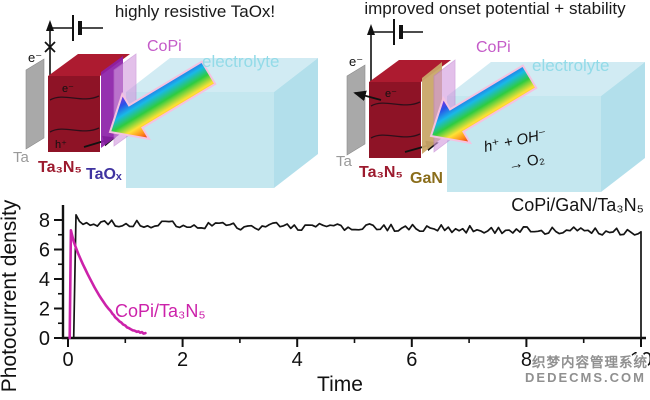 Image resolution: width=650 pixels, height=400 pixels. What do you see at coordinates (104, 174) in the screenshot?
I see `taox-label: TaOₓ` at bounding box center [104, 174].